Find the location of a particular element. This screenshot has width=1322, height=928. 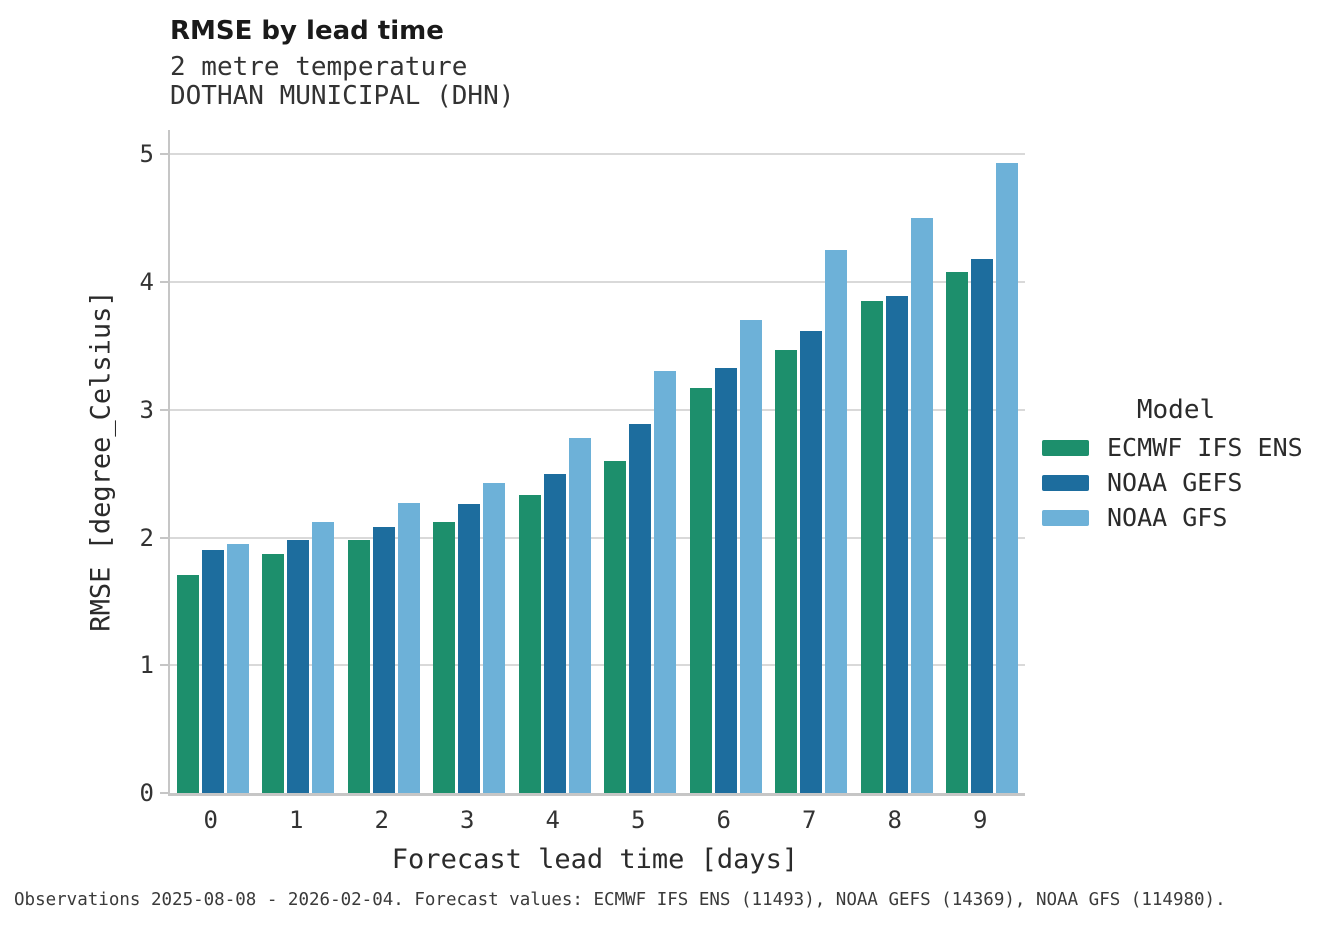

legend-entry-ecmwf-ifs-ens: ECMWF IFS ENS is located at coordinates (1176, 447).